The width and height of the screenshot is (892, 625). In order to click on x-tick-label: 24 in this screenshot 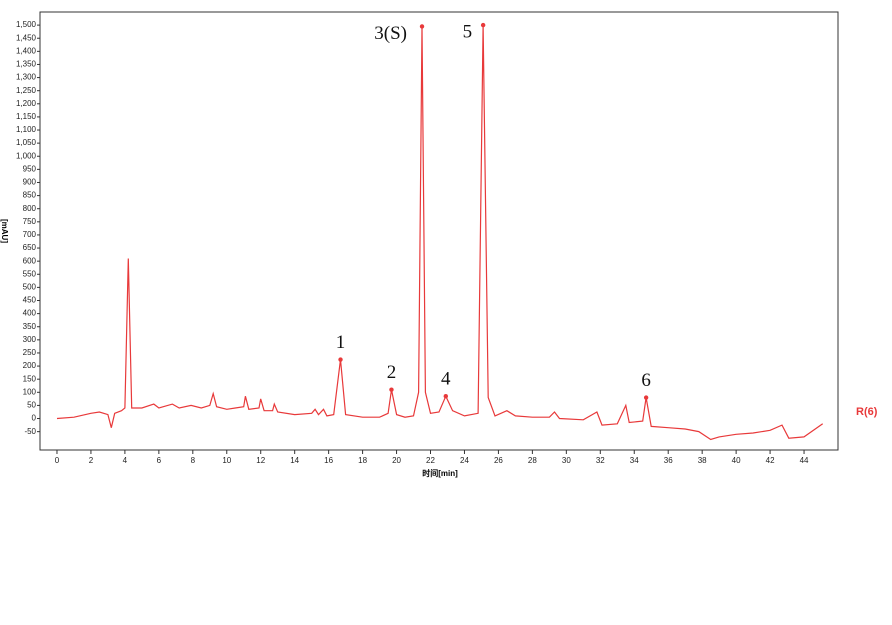, I will do `click(464, 460)`.